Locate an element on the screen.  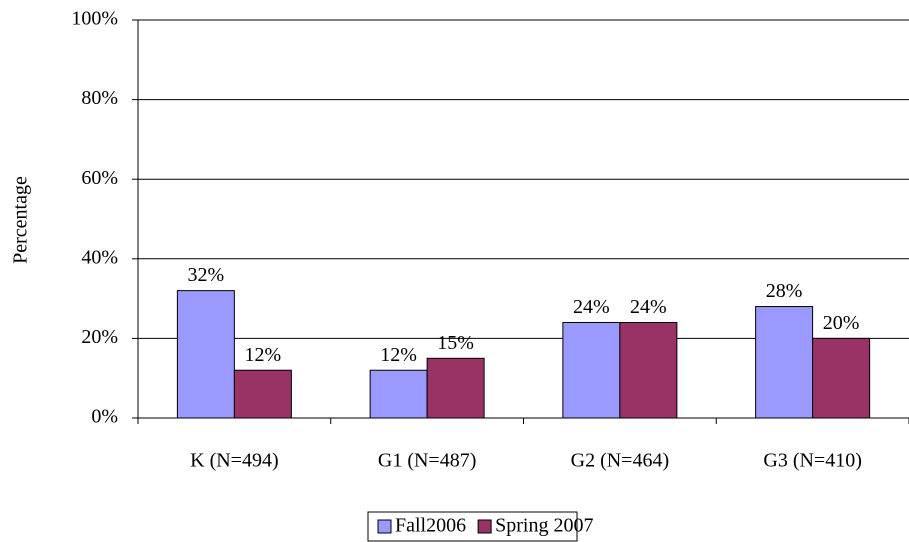
legend-label: Spring 2007 is located at coordinates (544, 526).